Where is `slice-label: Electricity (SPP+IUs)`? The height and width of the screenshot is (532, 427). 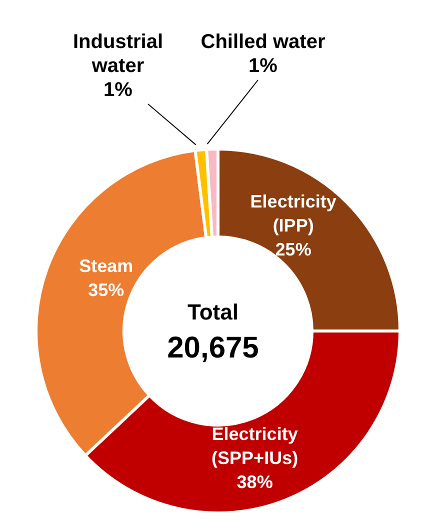 slice-label: Electricity (SPP+IUs) is located at coordinates (255, 446).